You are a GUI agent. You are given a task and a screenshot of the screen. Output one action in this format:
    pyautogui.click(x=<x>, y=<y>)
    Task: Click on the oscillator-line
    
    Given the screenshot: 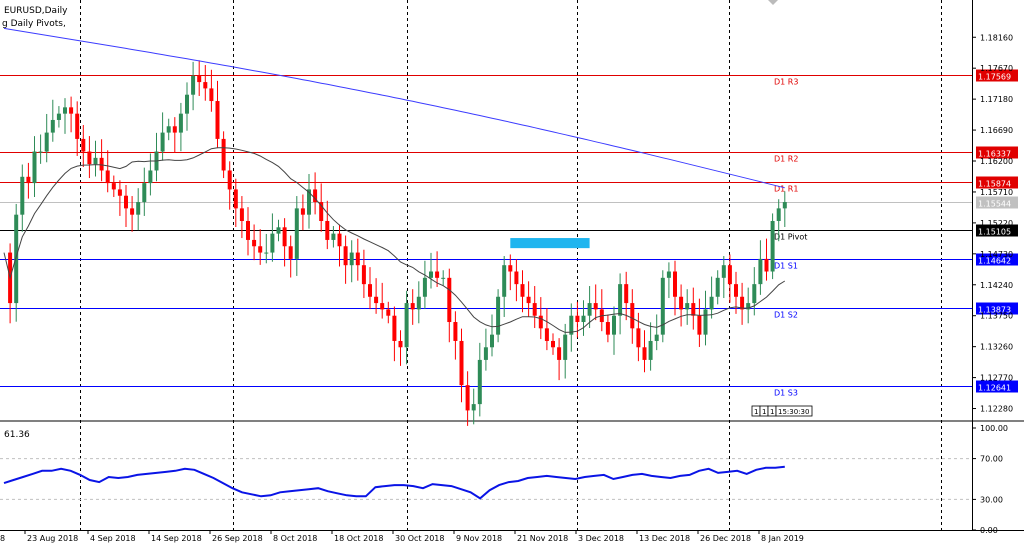 What is the action you would take?
    pyautogui.click(x=394, y=482)
    